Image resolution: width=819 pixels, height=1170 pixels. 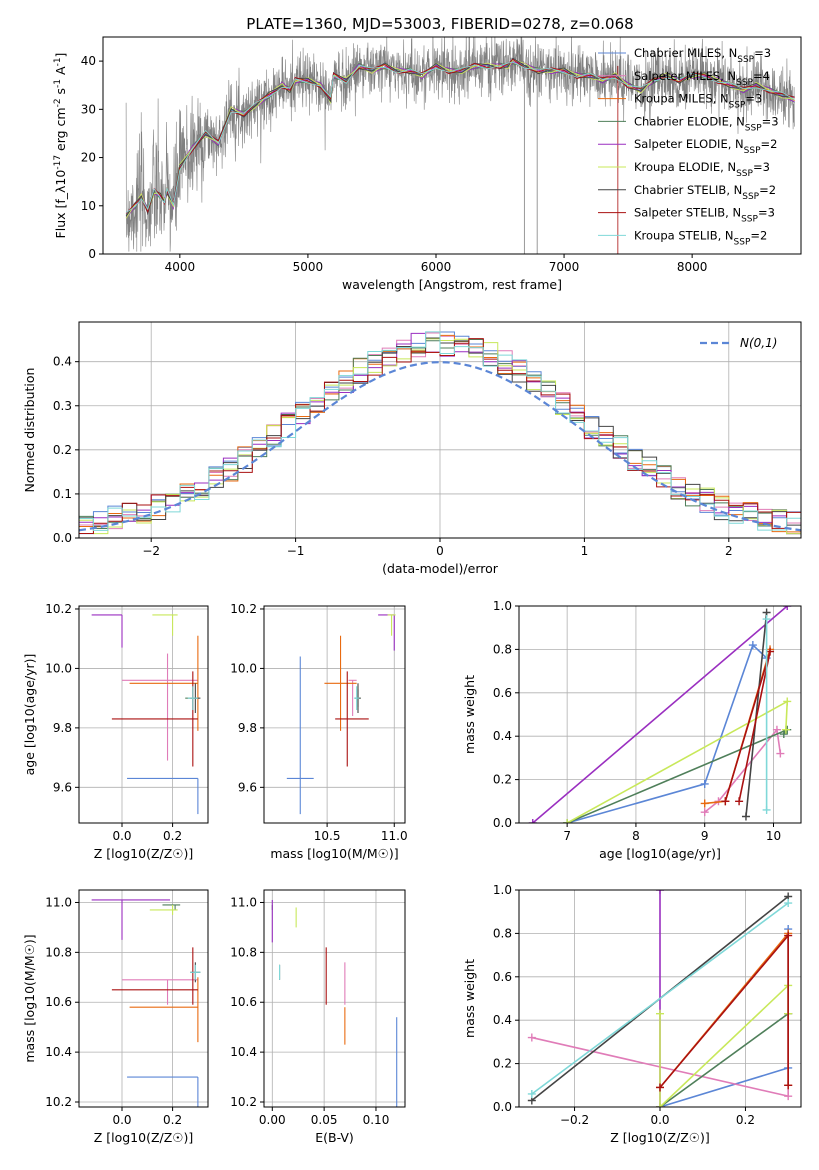 I want to click on legend-label: Kroupa ELODIE, NSSP=3, so click(x=702, y=169).